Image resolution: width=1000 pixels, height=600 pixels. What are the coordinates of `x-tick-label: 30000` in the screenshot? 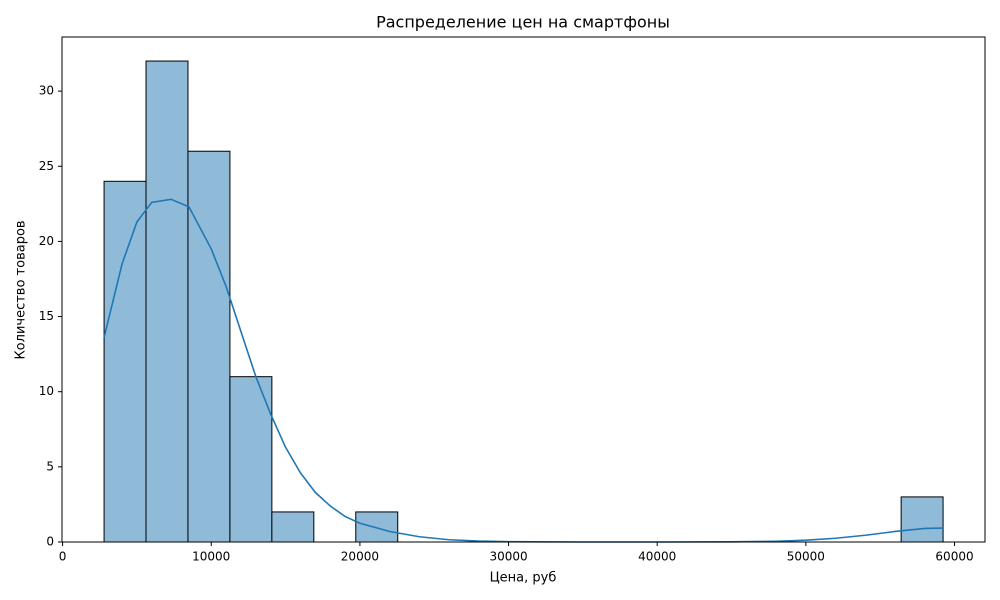 It's located at (508, 557).